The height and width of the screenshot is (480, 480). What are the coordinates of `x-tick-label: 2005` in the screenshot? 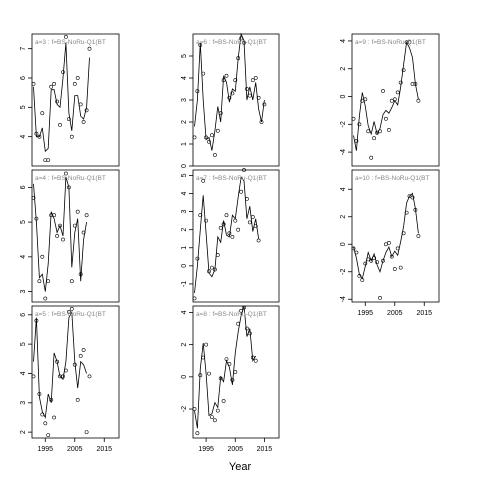 It's located at (75, 449).